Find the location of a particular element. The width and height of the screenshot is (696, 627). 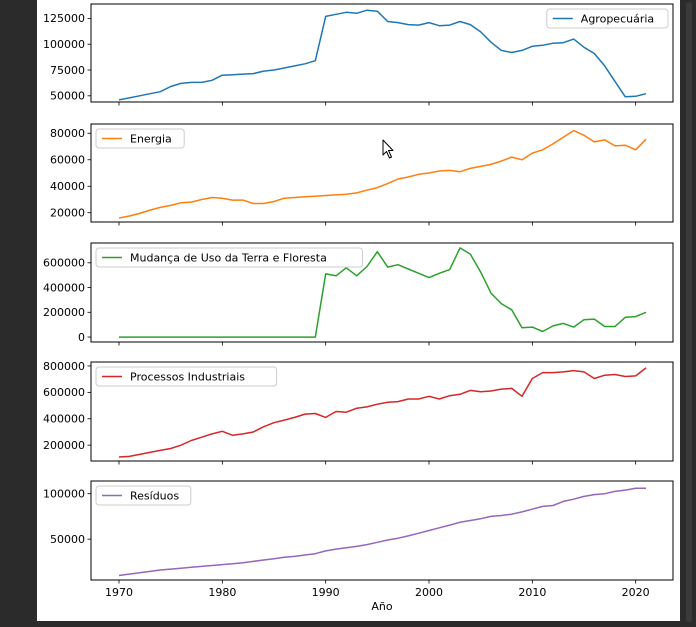

mouse-cursor-icon is located at coordinates (388, 149).